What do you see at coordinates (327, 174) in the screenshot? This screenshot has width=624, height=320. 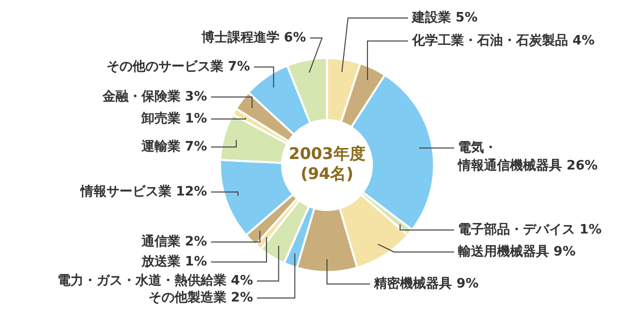 I see `text: (94名)` at bounding box center [327, 174].